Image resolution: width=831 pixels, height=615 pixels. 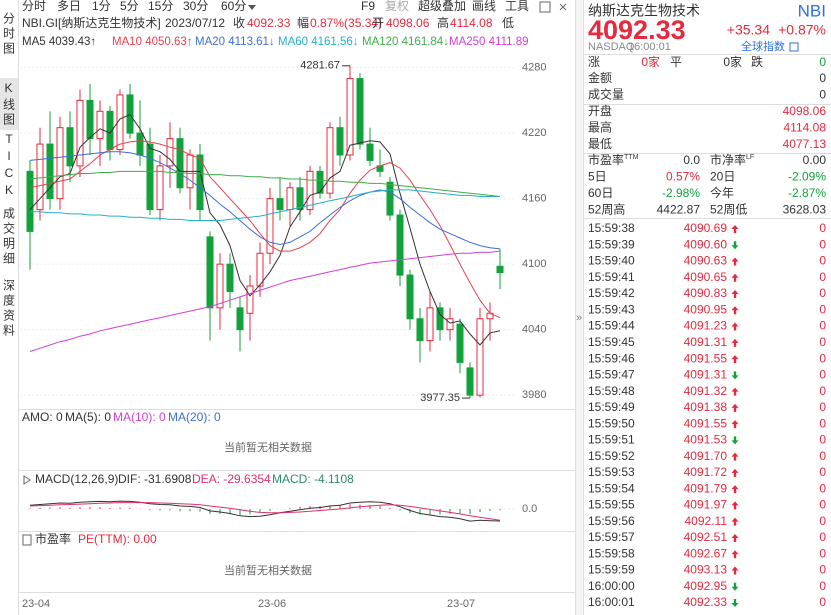 I want to click on period-tab: 分时, so click(x=34, y=6).